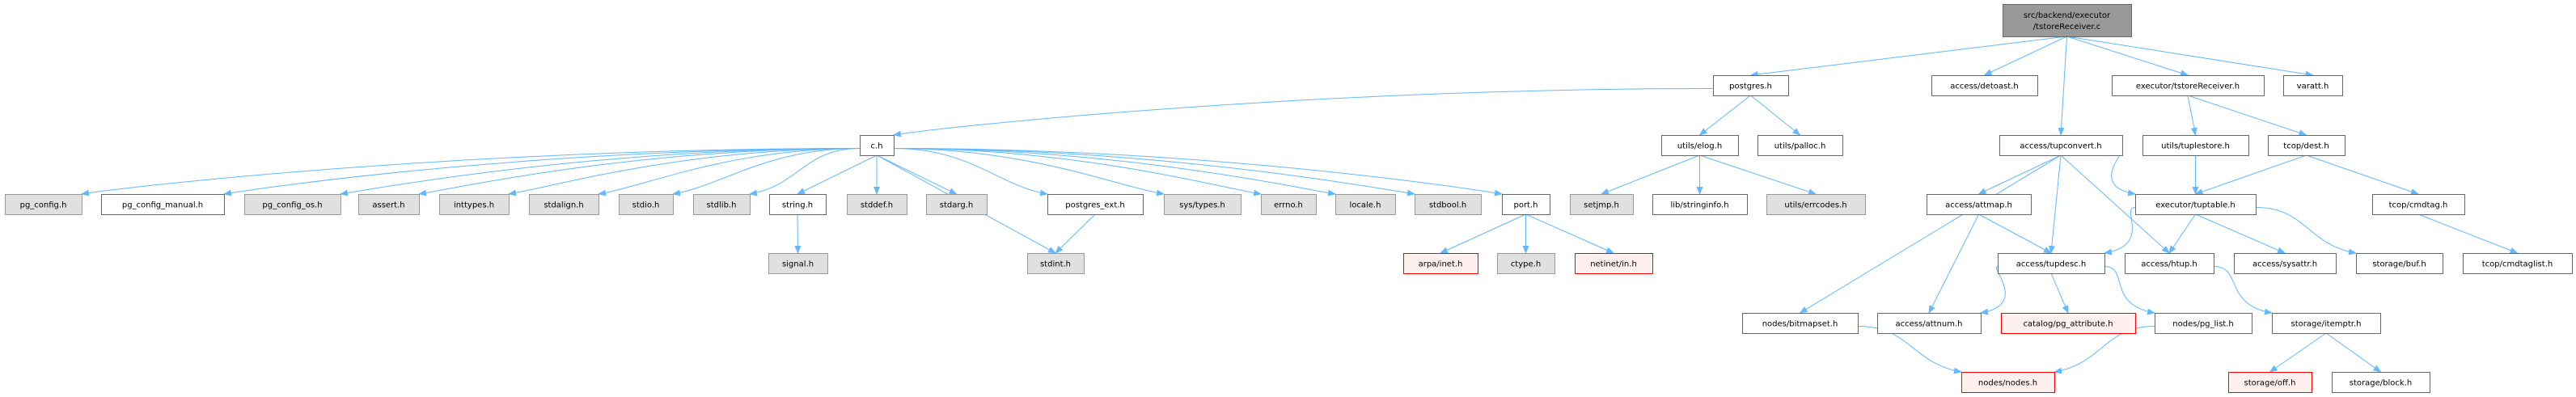 This screenshot has height=397, width=2576. Describe the element at coordinates (1651, 174) in the screenshot. I see `edge-elog-to-setjmp` at that location.